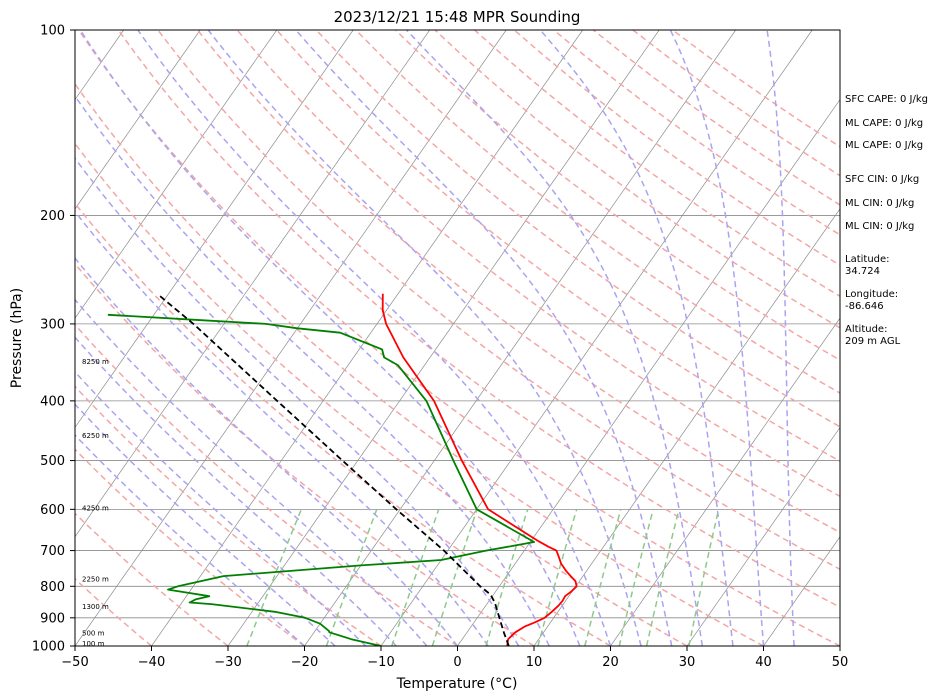 The height and width of the screenshot is (700, 947). What do you see at coordinates (687, 662) in the screenshot?
I see `x-tick-label: 30` at bounding box center [687, 662].